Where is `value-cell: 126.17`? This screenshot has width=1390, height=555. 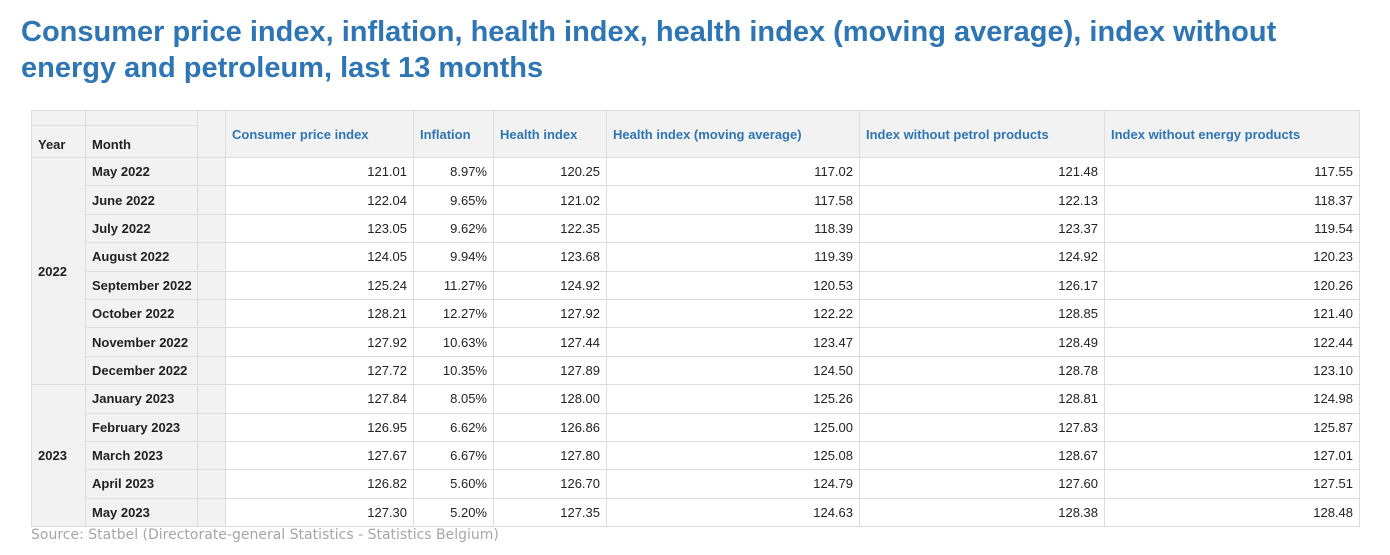 value-cell: 126.17 is located at coordinates (982, 285).